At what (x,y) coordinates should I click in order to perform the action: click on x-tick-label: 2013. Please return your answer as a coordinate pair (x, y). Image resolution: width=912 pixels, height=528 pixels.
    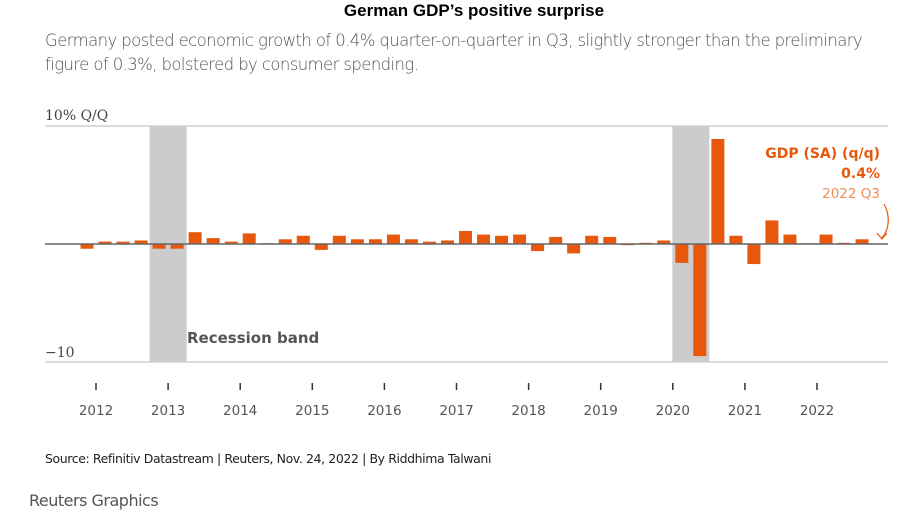
    Looking at the image, I should click on (168, 411).